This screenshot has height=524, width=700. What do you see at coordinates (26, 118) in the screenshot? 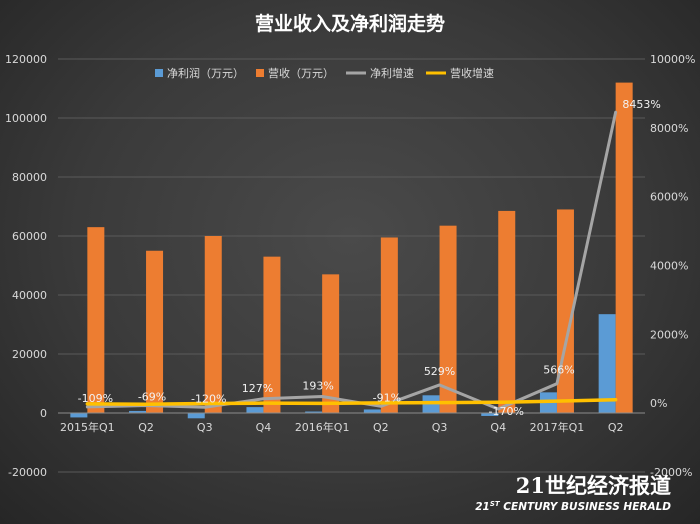
I see `left-tick-label: 100000` at bounding box center [26, 118].